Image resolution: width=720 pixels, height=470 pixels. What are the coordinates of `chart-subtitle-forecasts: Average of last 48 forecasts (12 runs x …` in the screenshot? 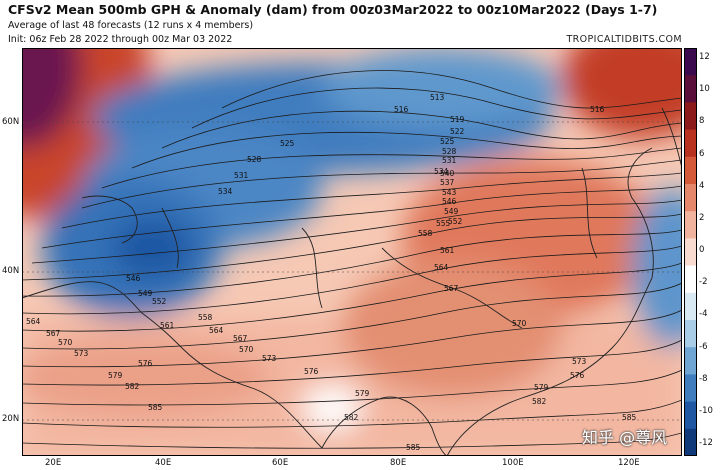 It's located at (131, 25).